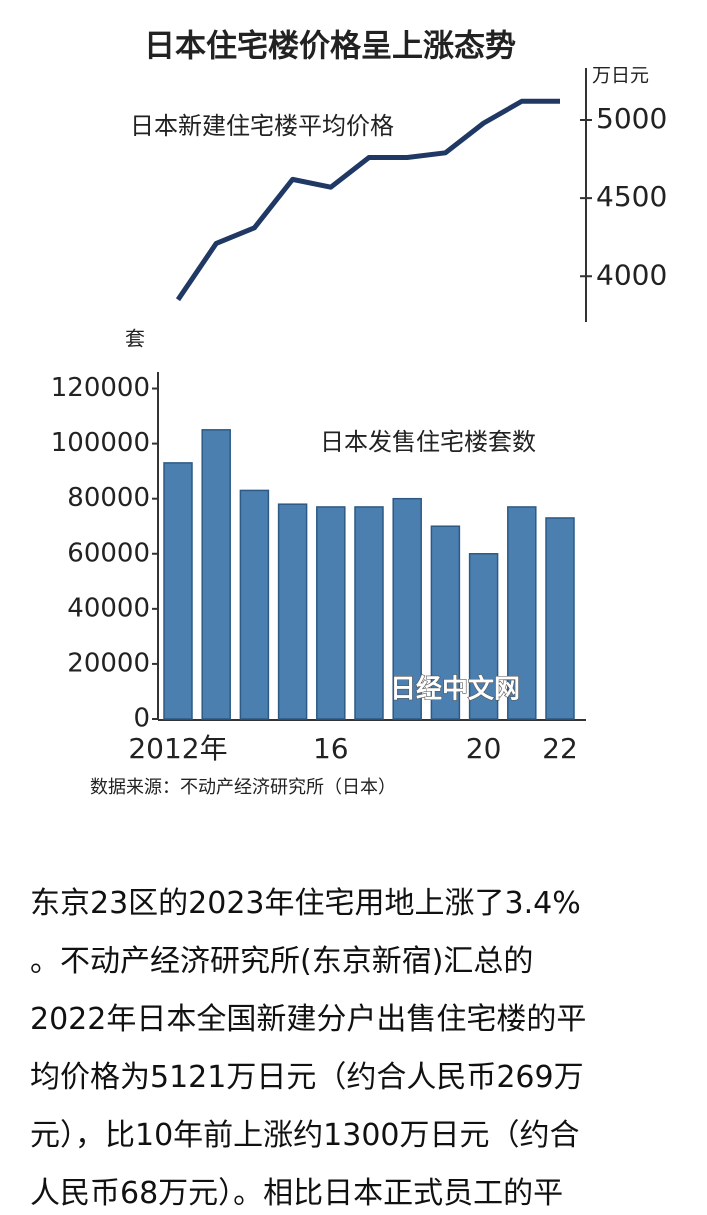 The width and height of the screenshot is (707, 1215). Describe the element at coordinates (631, 274) in the screenshot. I see `y-tick-label: 4000` at that location.